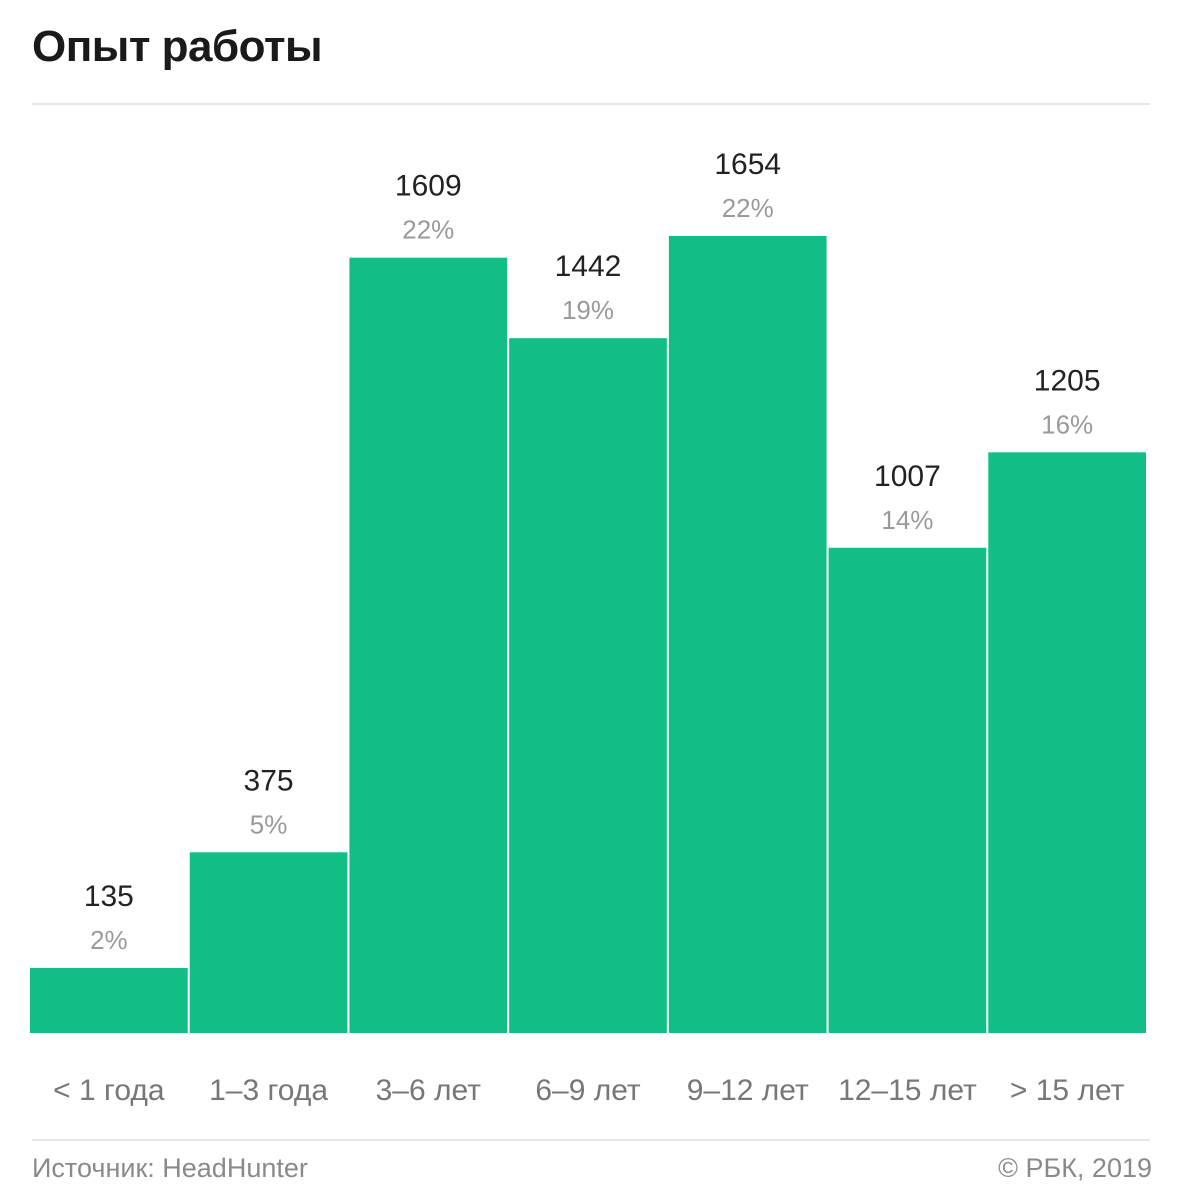  I want to click on value-label-6: 1007, so click(907, 476).